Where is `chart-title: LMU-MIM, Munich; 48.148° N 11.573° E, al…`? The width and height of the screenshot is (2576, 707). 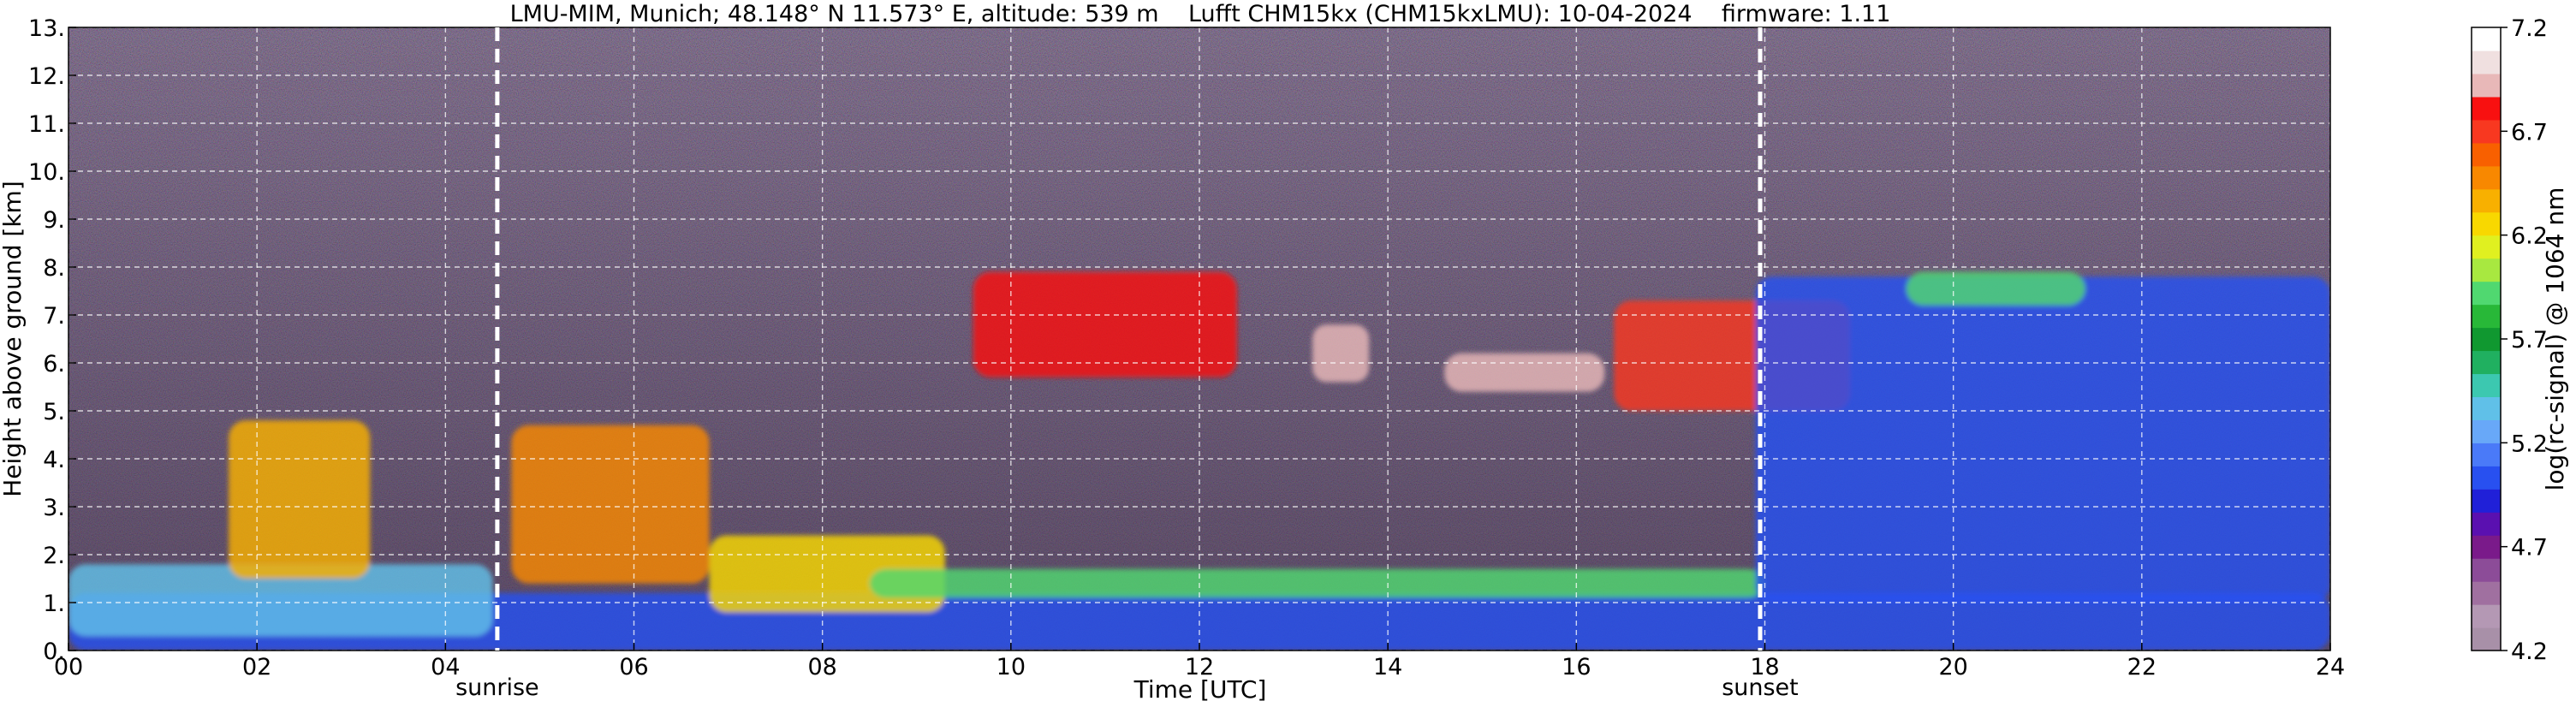 chart-title: LMU-MIM, Munich; 48.148° N 11.573° E, al… is located at coordinates (1200, 14).